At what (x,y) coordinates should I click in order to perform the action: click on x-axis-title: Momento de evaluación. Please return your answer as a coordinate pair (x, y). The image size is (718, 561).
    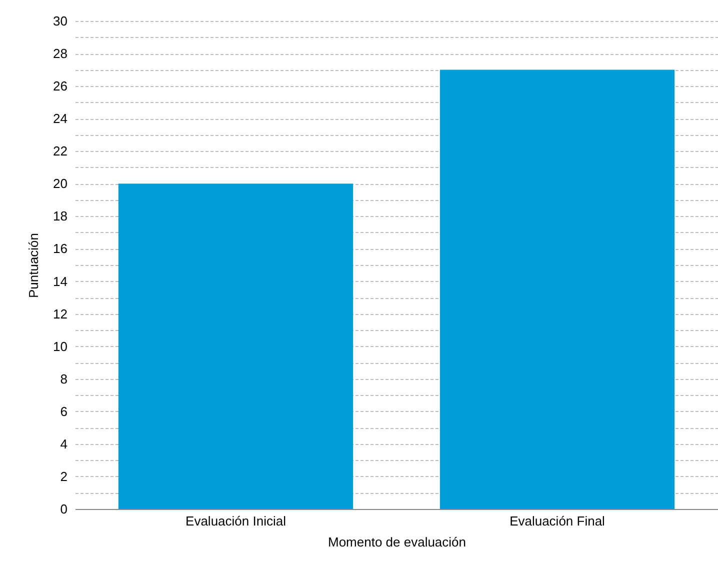
    Looking at the image, I should click on (397, 542).